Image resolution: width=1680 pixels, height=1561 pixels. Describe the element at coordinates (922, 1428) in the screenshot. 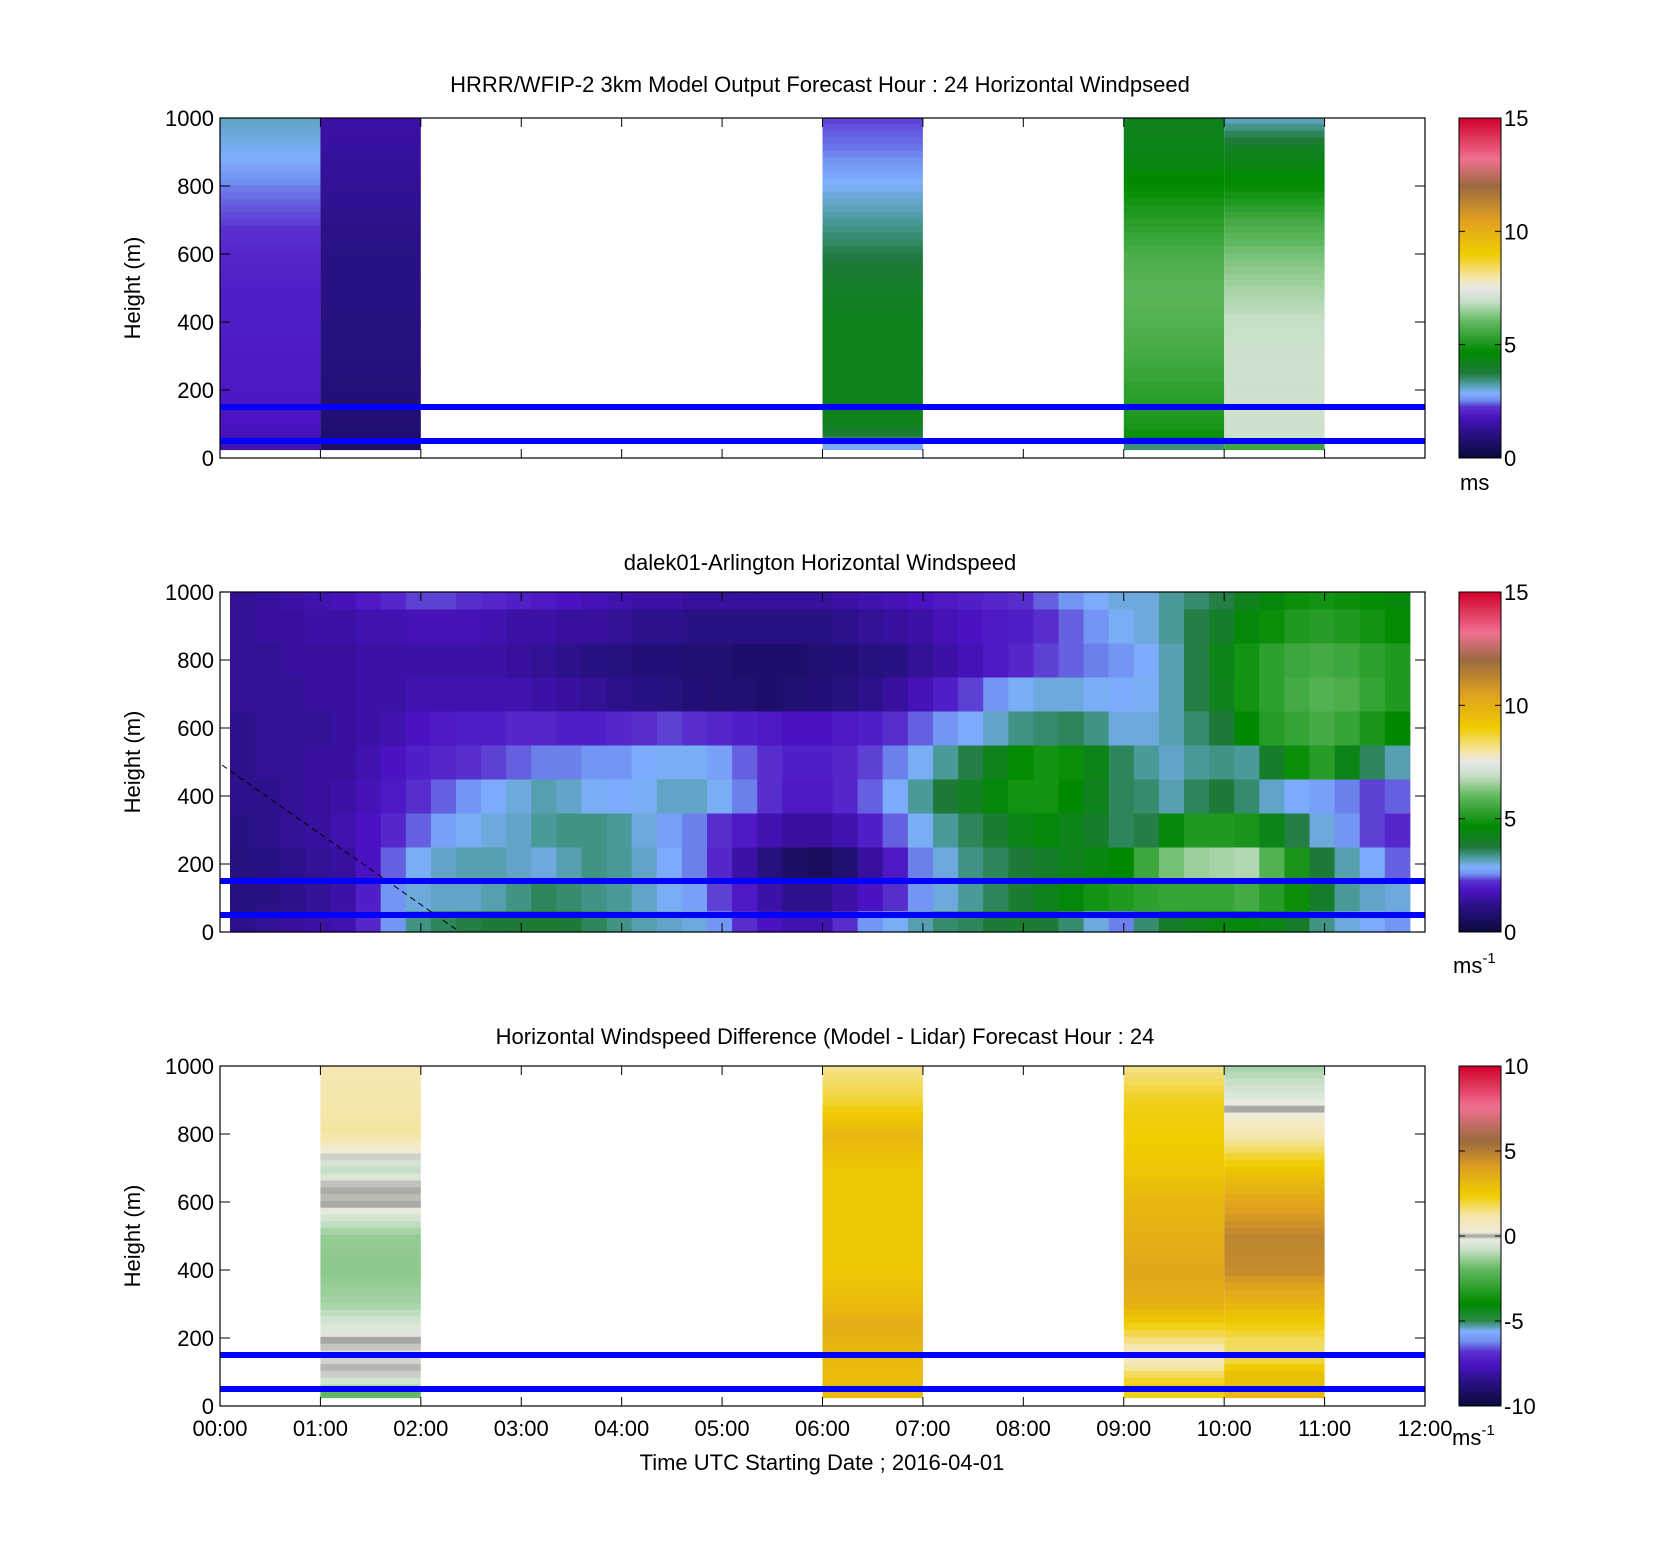

I see `x-tick-label: 07:00` at that location.